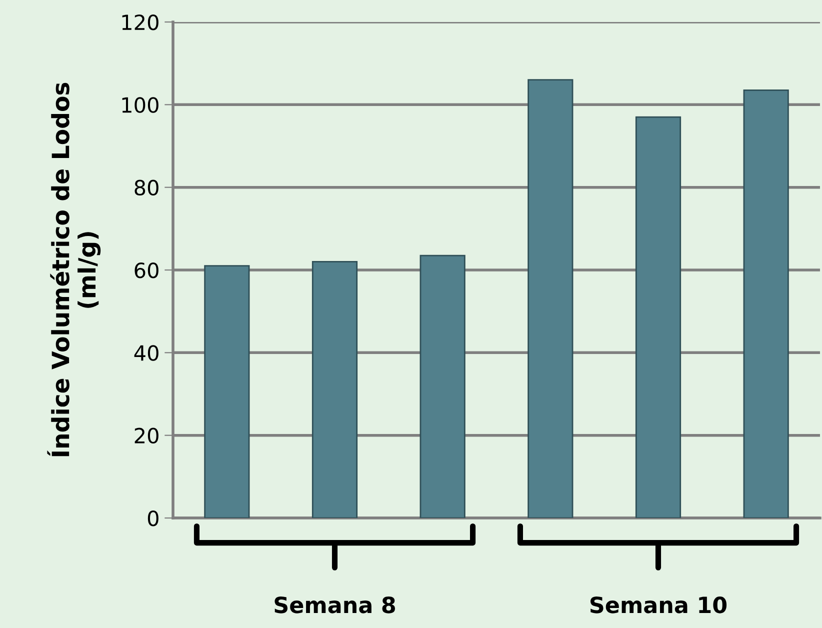 This screenshot has width=822, height=628. Describe the element at coordinates (146, 436) in the screenshot. I see `y-tick-label: 20` at that location.